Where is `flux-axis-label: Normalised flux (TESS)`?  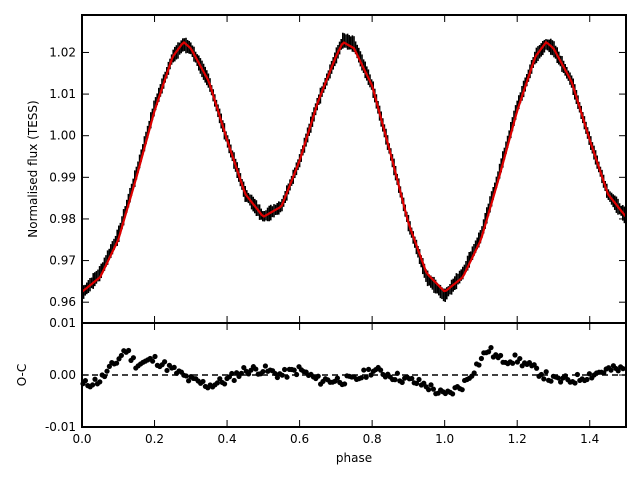
flux-axis-label: Normalised flux (TESS) is located at coordinates (33, 168).